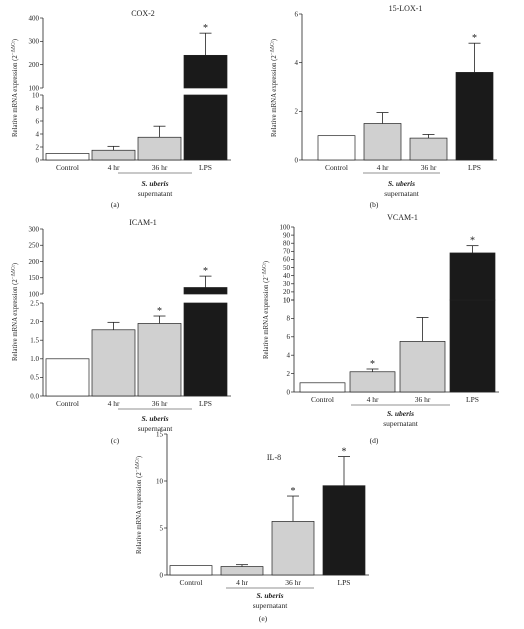  What do you see at coordinates (297, 14) in the screenshot?
I see `y-tick-label: 6` at bounding box center [297, 14].